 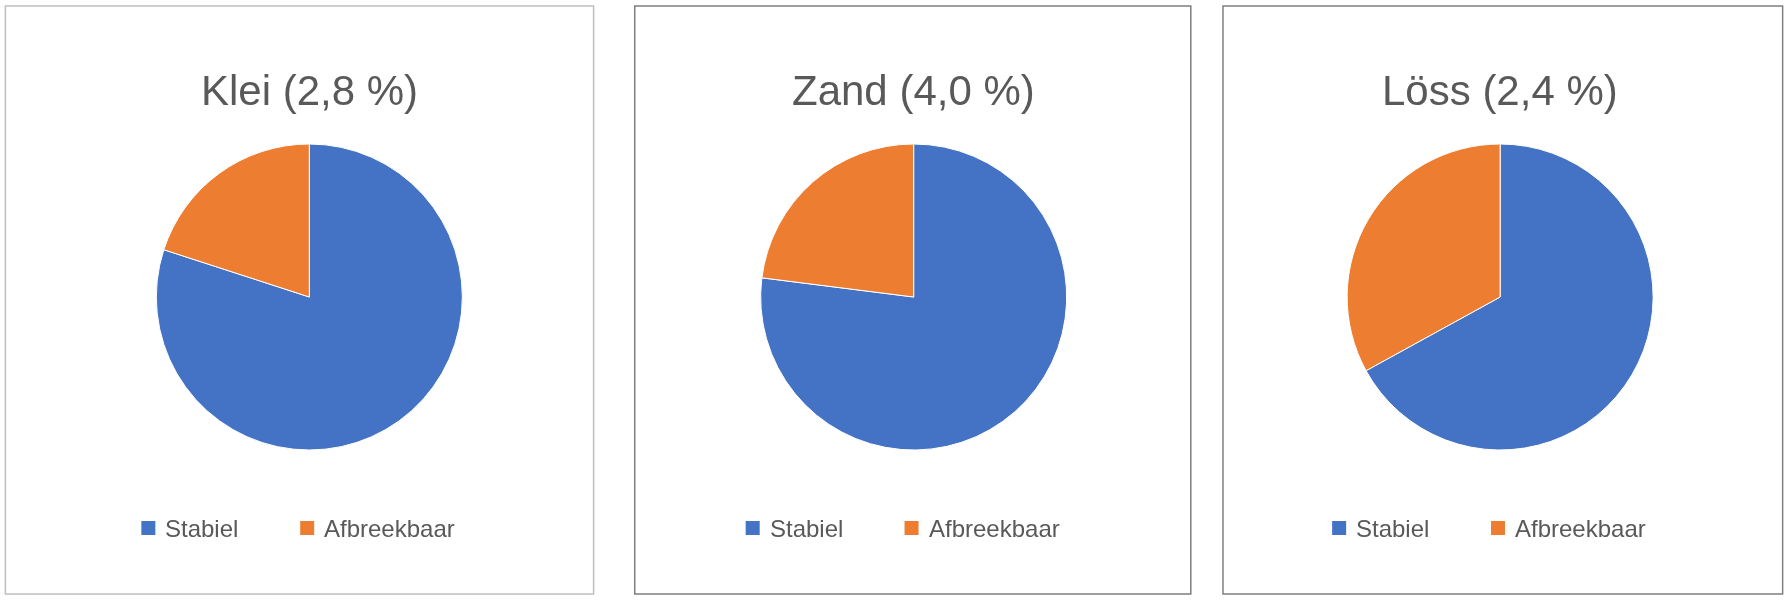 What do you see at coordinates (1500, 90) in the screenshot?
I see `chart-title: Löss (2,4 %)` at bounding box center [1500, 90].